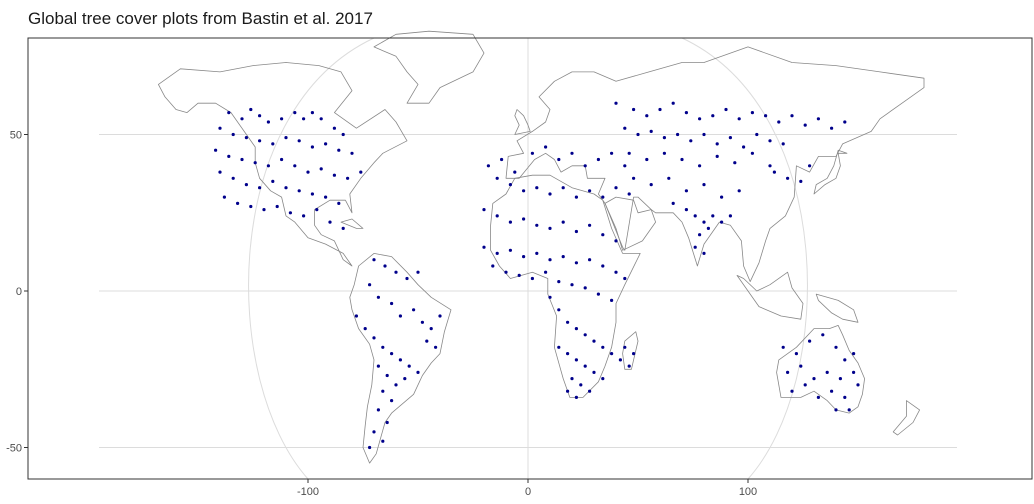 The image size is (1034, 504). Describe the element at coordinates (19, 292) in the screenshot. I see `y-tick-label: 0` at that location.